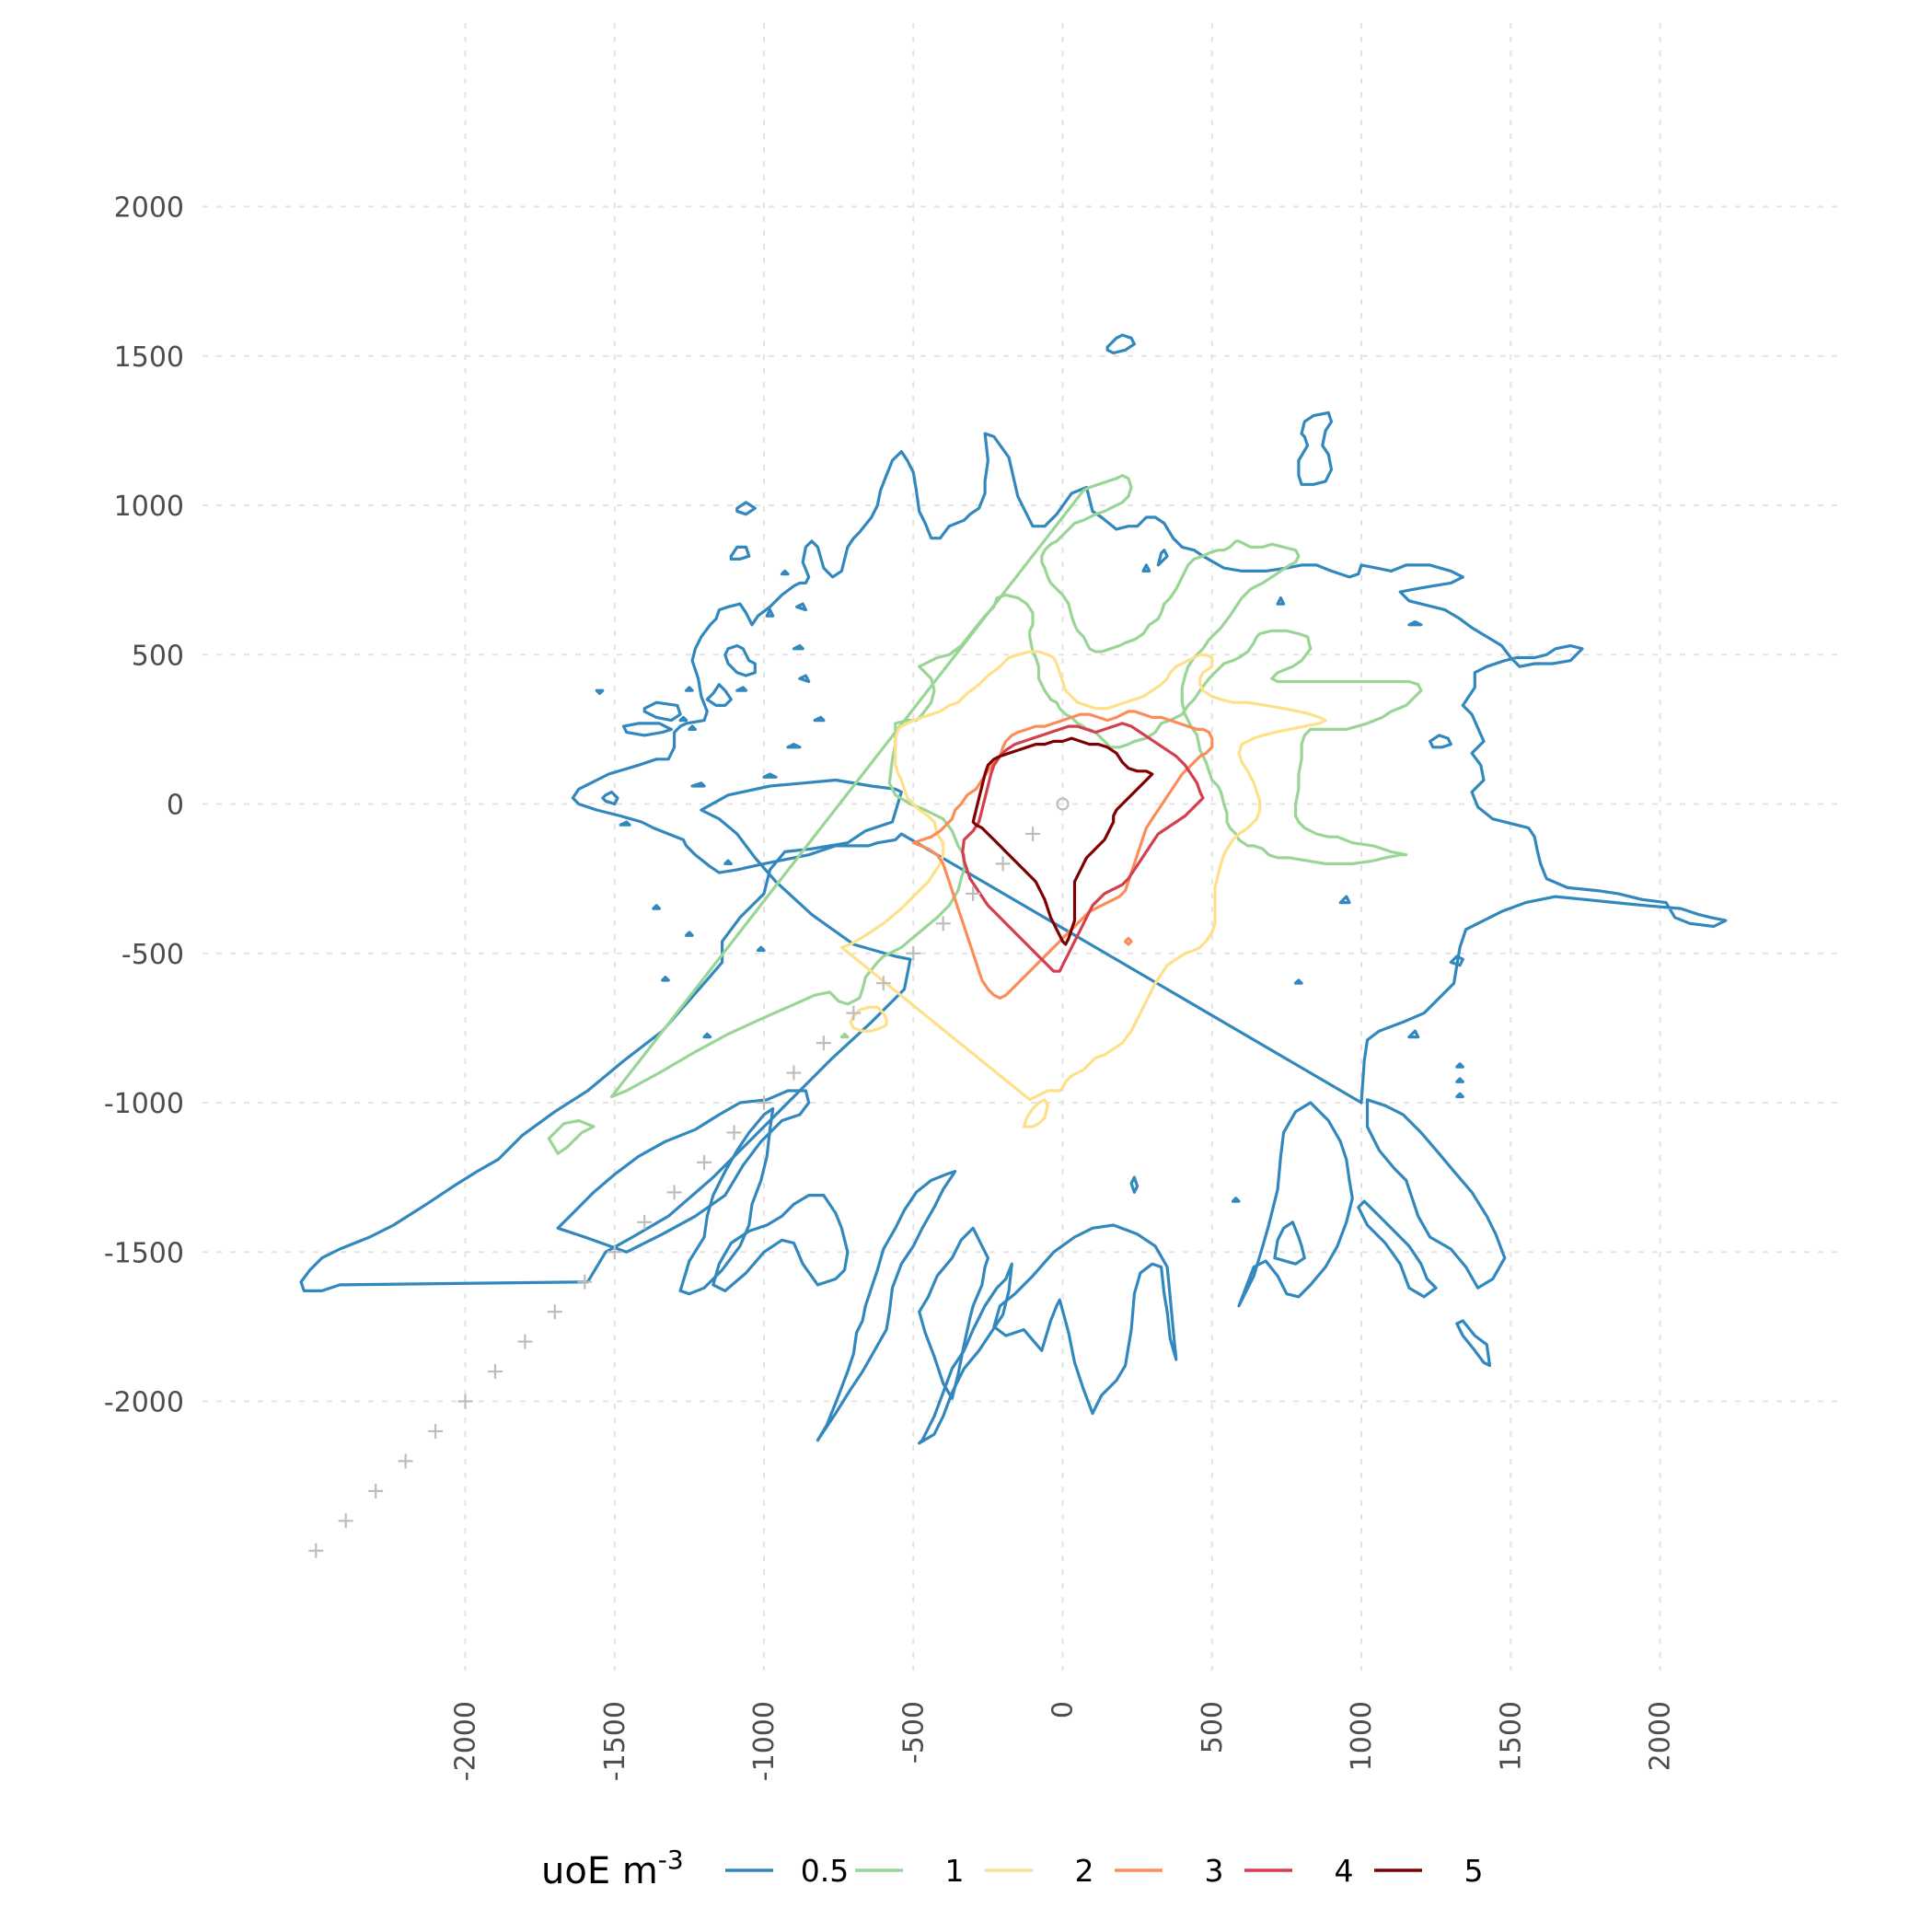  Describe the element at coordinates (600, 1871) in the screenshot. I see `legend-title-main: uoE m` at that location.